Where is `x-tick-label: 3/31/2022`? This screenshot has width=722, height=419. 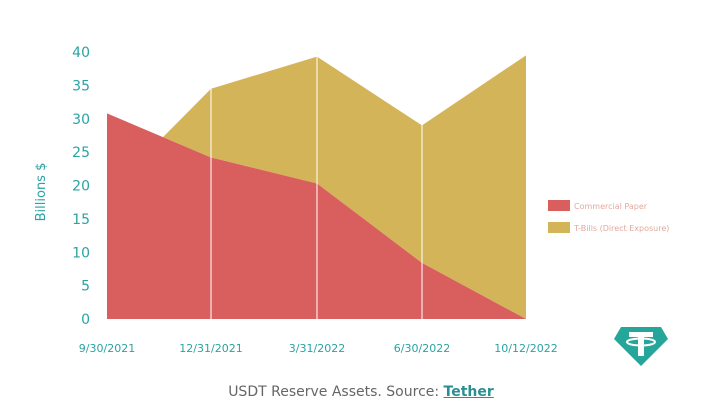 x-tick-label: 3/31/2022 is located at coordinates (317, 348).